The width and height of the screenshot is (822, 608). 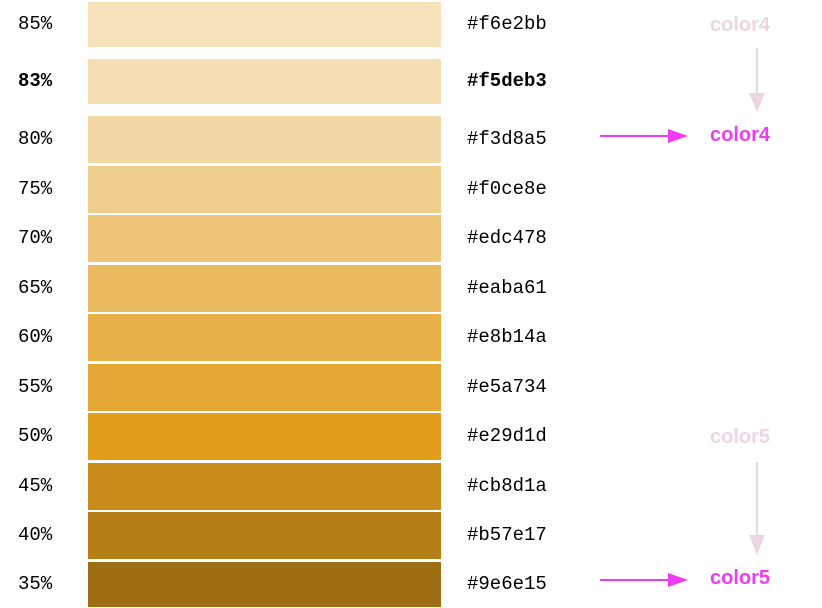 I want to click on percent-label: 35%, so click(x=35, y=584).